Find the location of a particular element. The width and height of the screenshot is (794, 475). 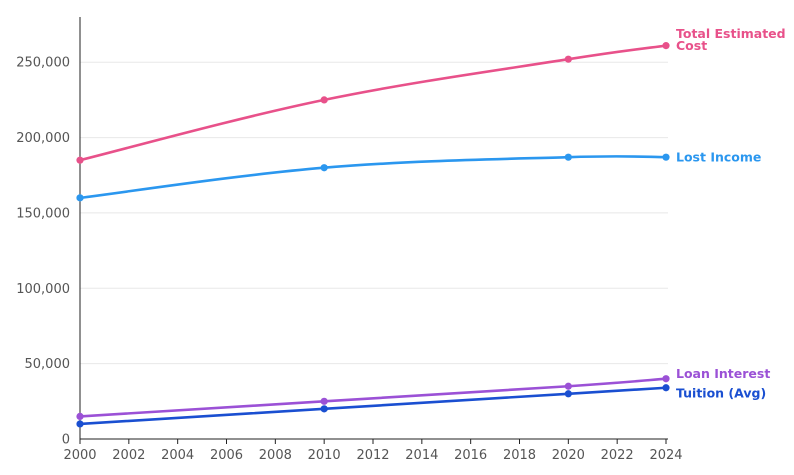

x-tick-label: 2010 is located at coordinates (324, 455).